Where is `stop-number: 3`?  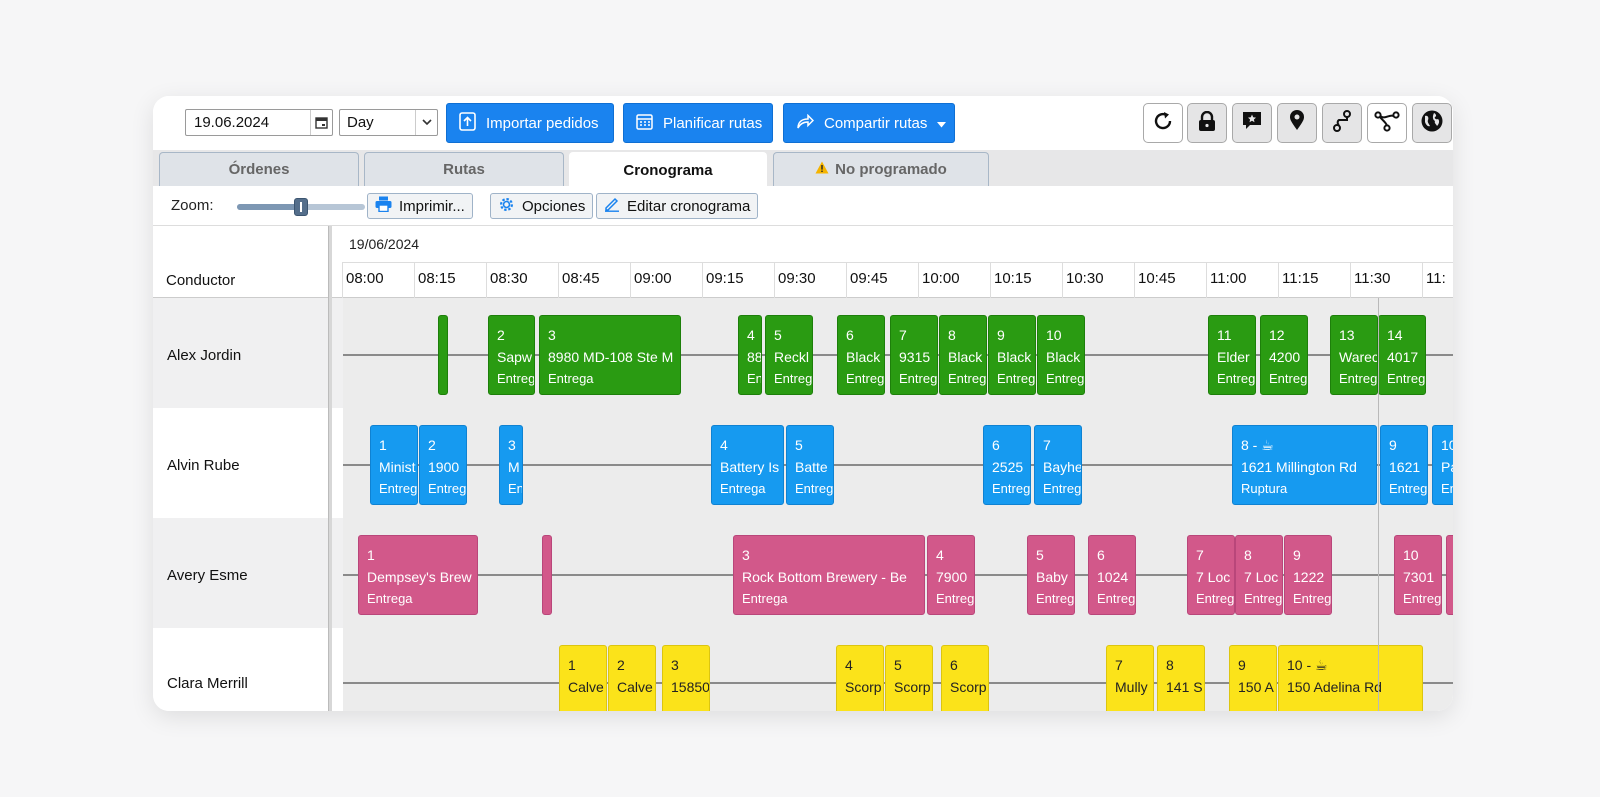
stop-number: 3 is located at coordinates (512, 445).